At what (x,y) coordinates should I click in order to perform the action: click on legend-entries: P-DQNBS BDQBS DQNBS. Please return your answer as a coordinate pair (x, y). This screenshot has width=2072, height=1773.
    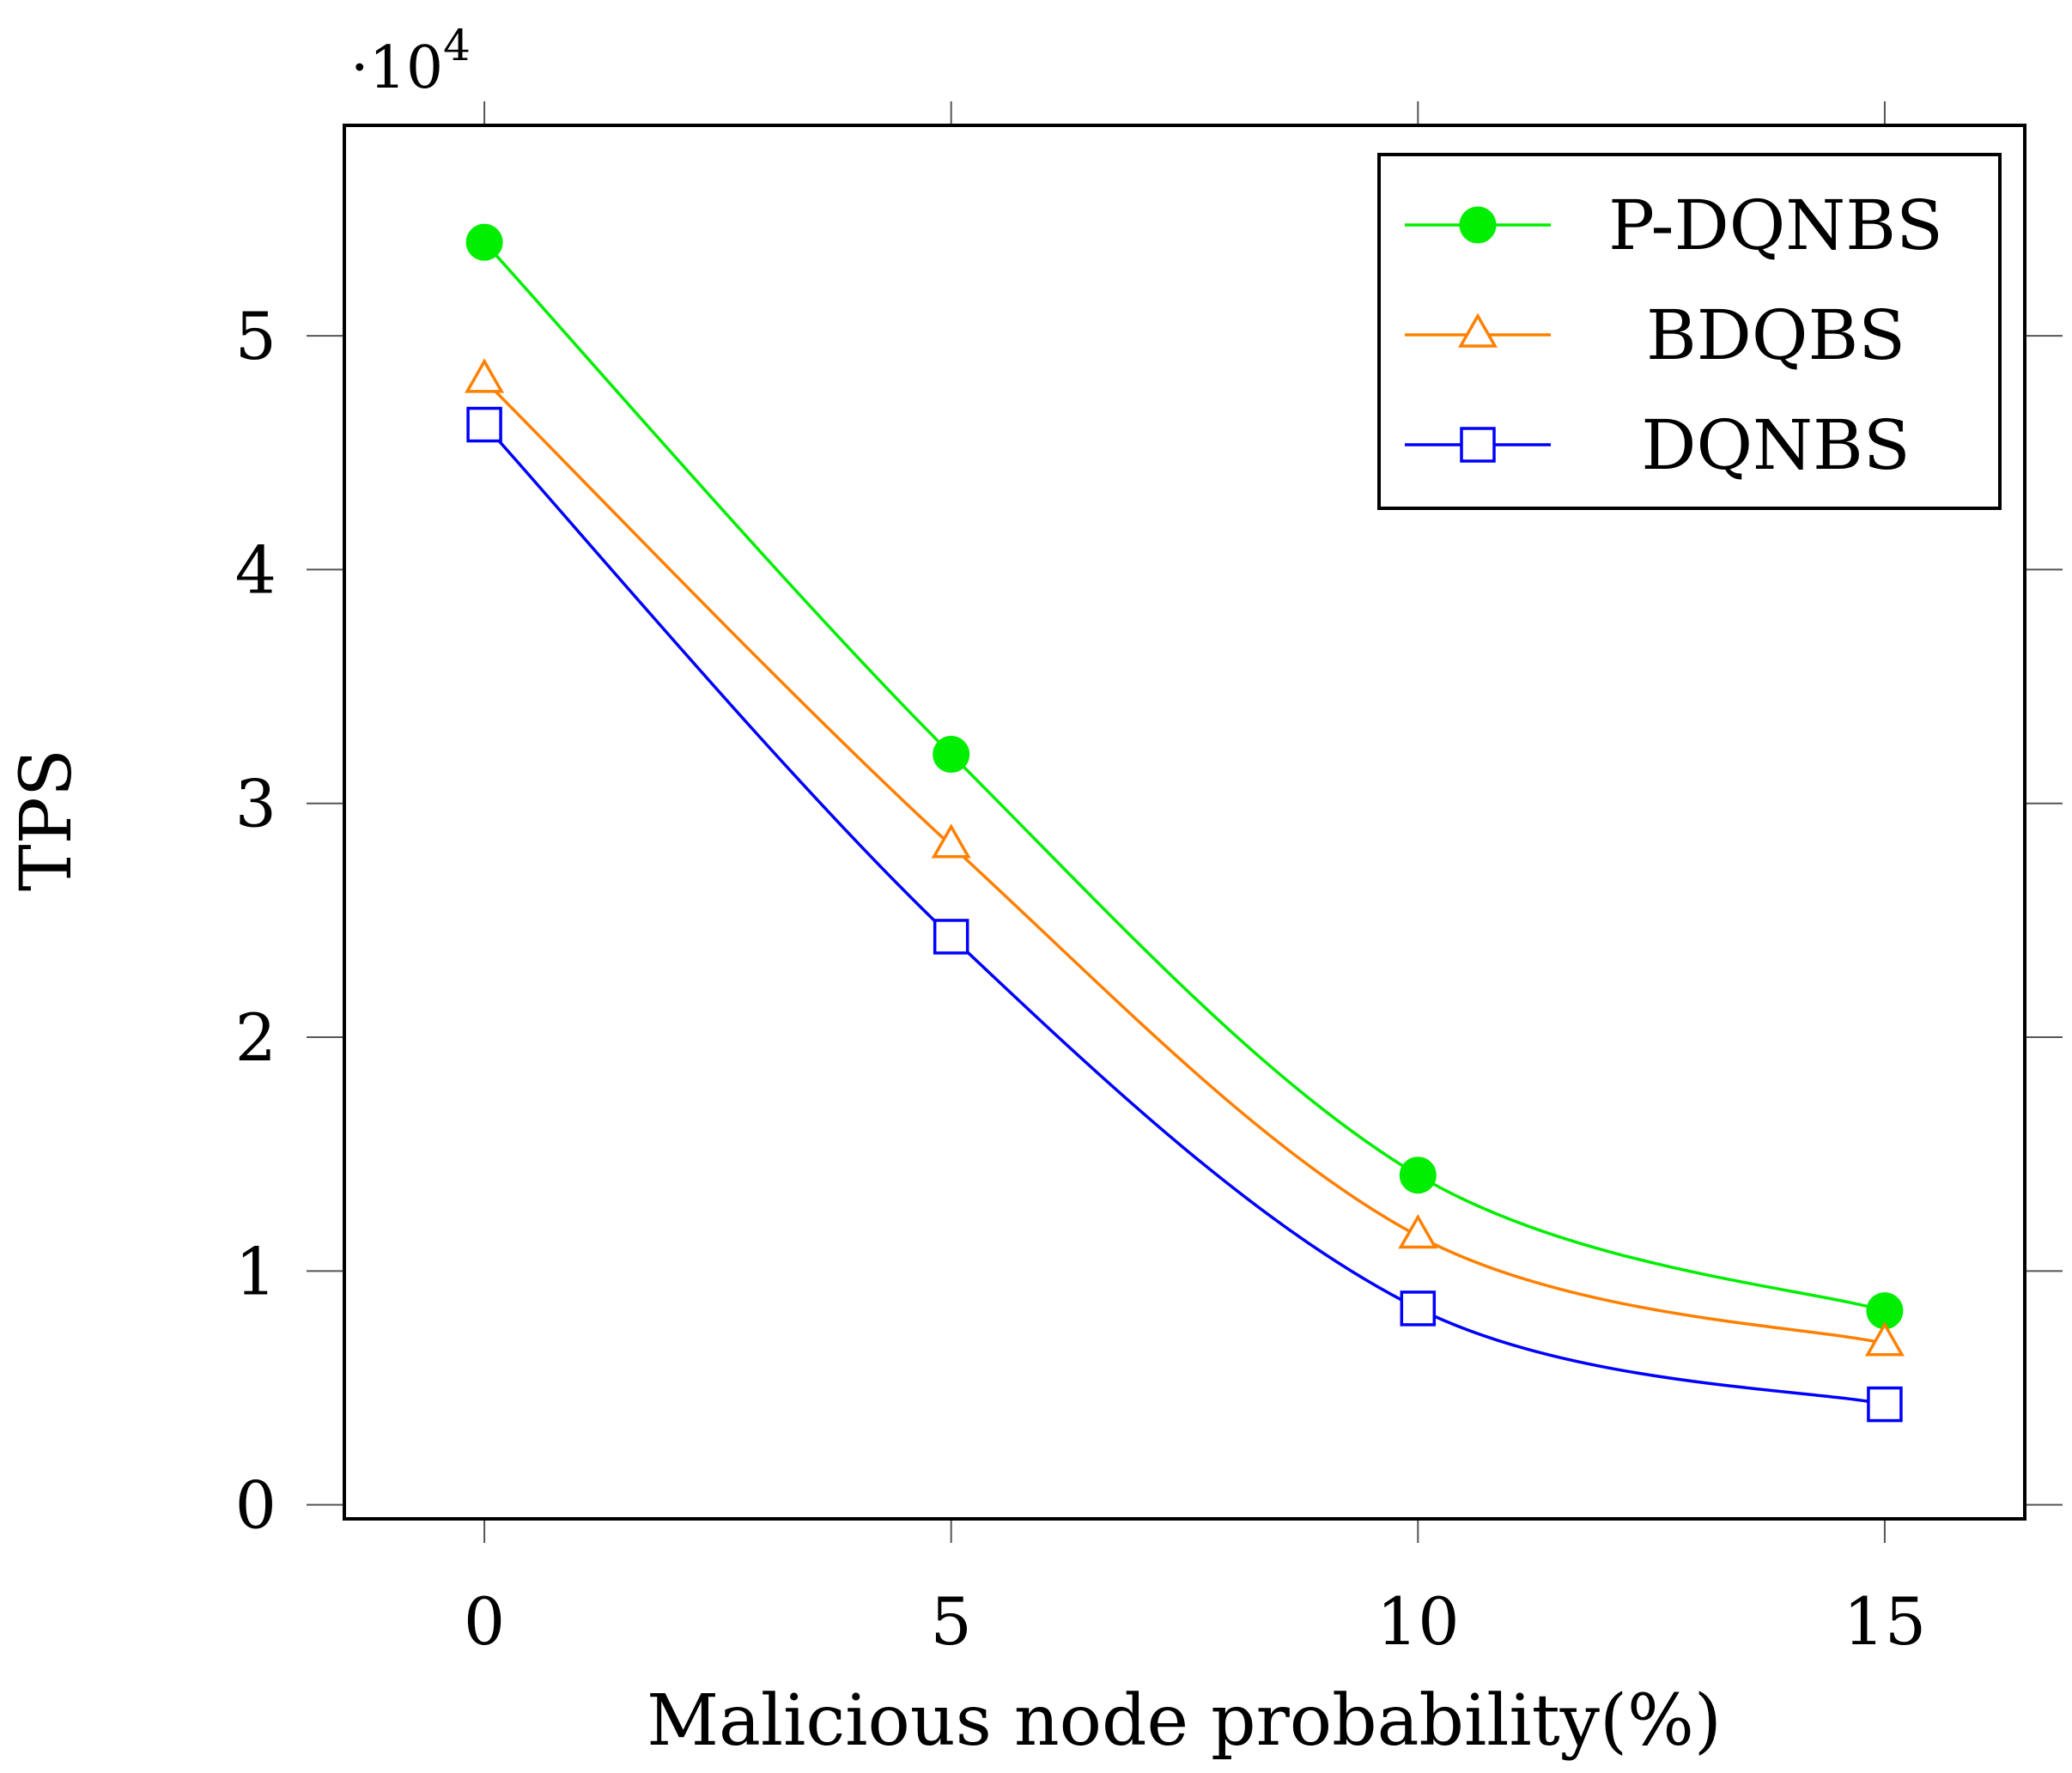
    Looking at the image, I should click on (1674, 335).